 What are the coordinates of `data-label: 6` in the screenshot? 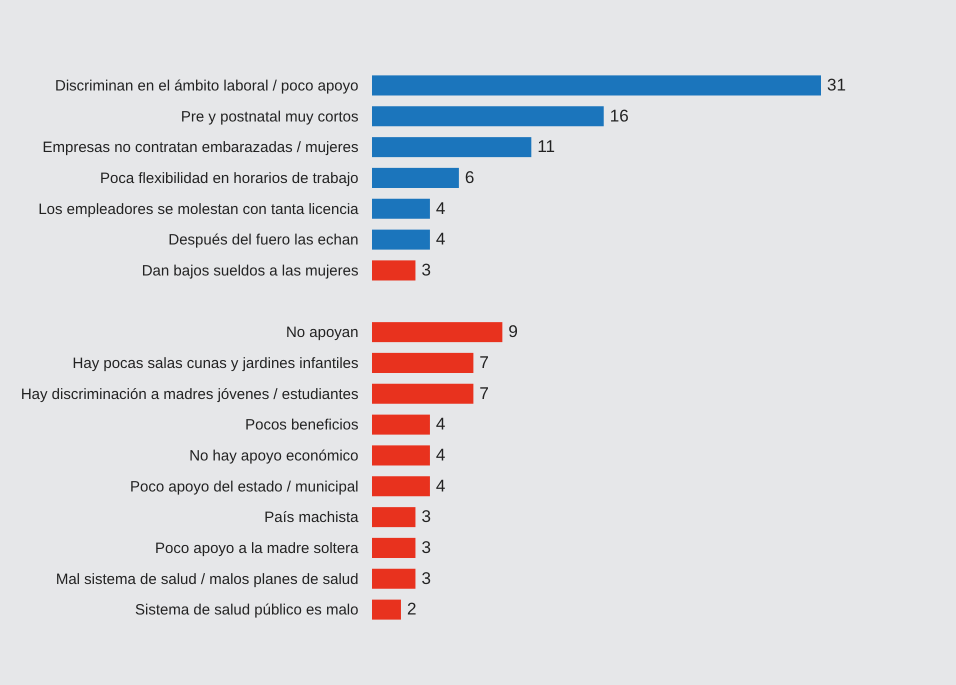 It's located at (469, 177).